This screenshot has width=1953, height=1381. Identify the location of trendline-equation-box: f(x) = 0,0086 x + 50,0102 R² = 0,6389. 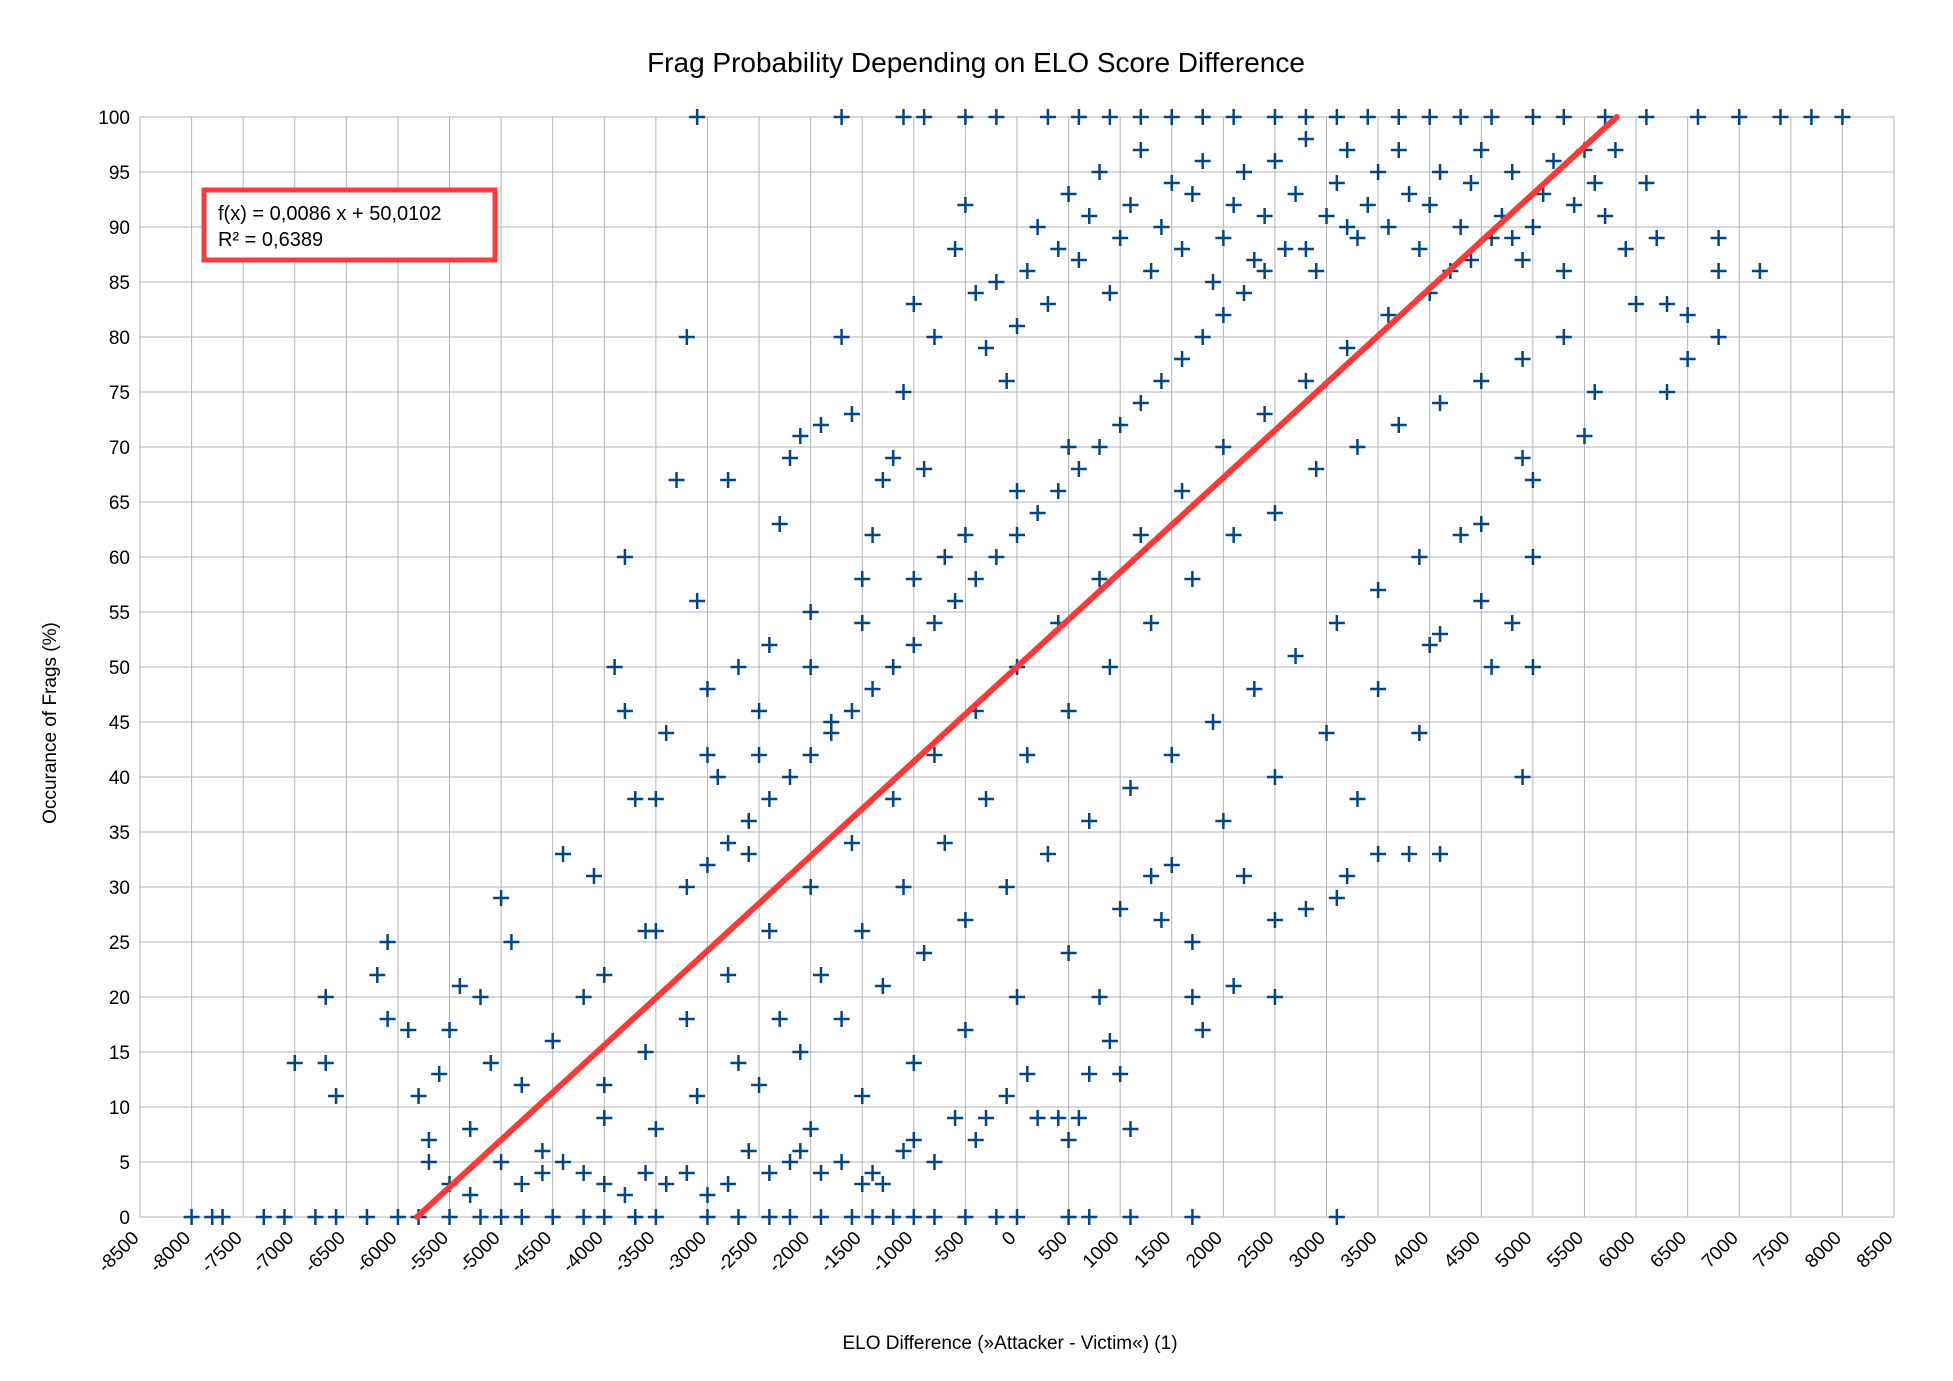
(349, 225).